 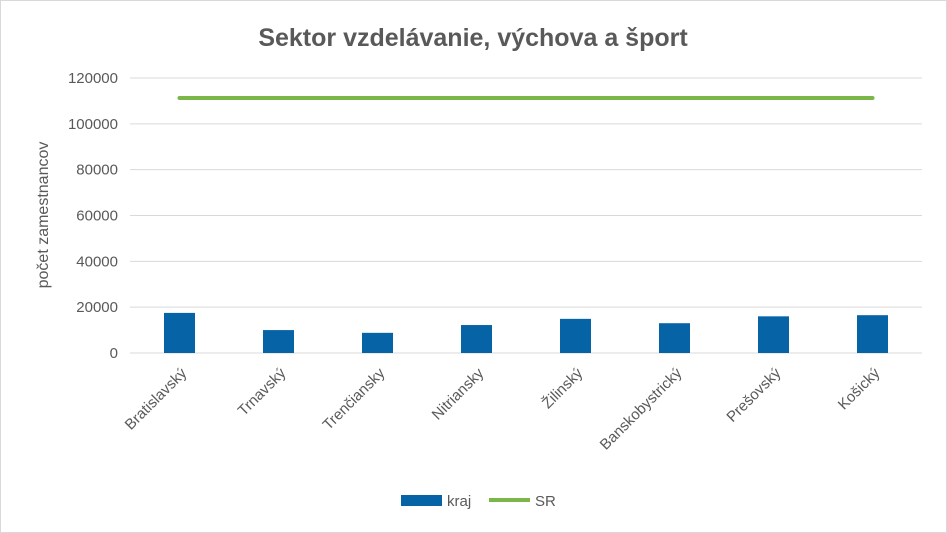 What do you see at coordinates (526, 332) in the screenshot?
I see `bar-series-kraj` at bounding box center [526, 332].